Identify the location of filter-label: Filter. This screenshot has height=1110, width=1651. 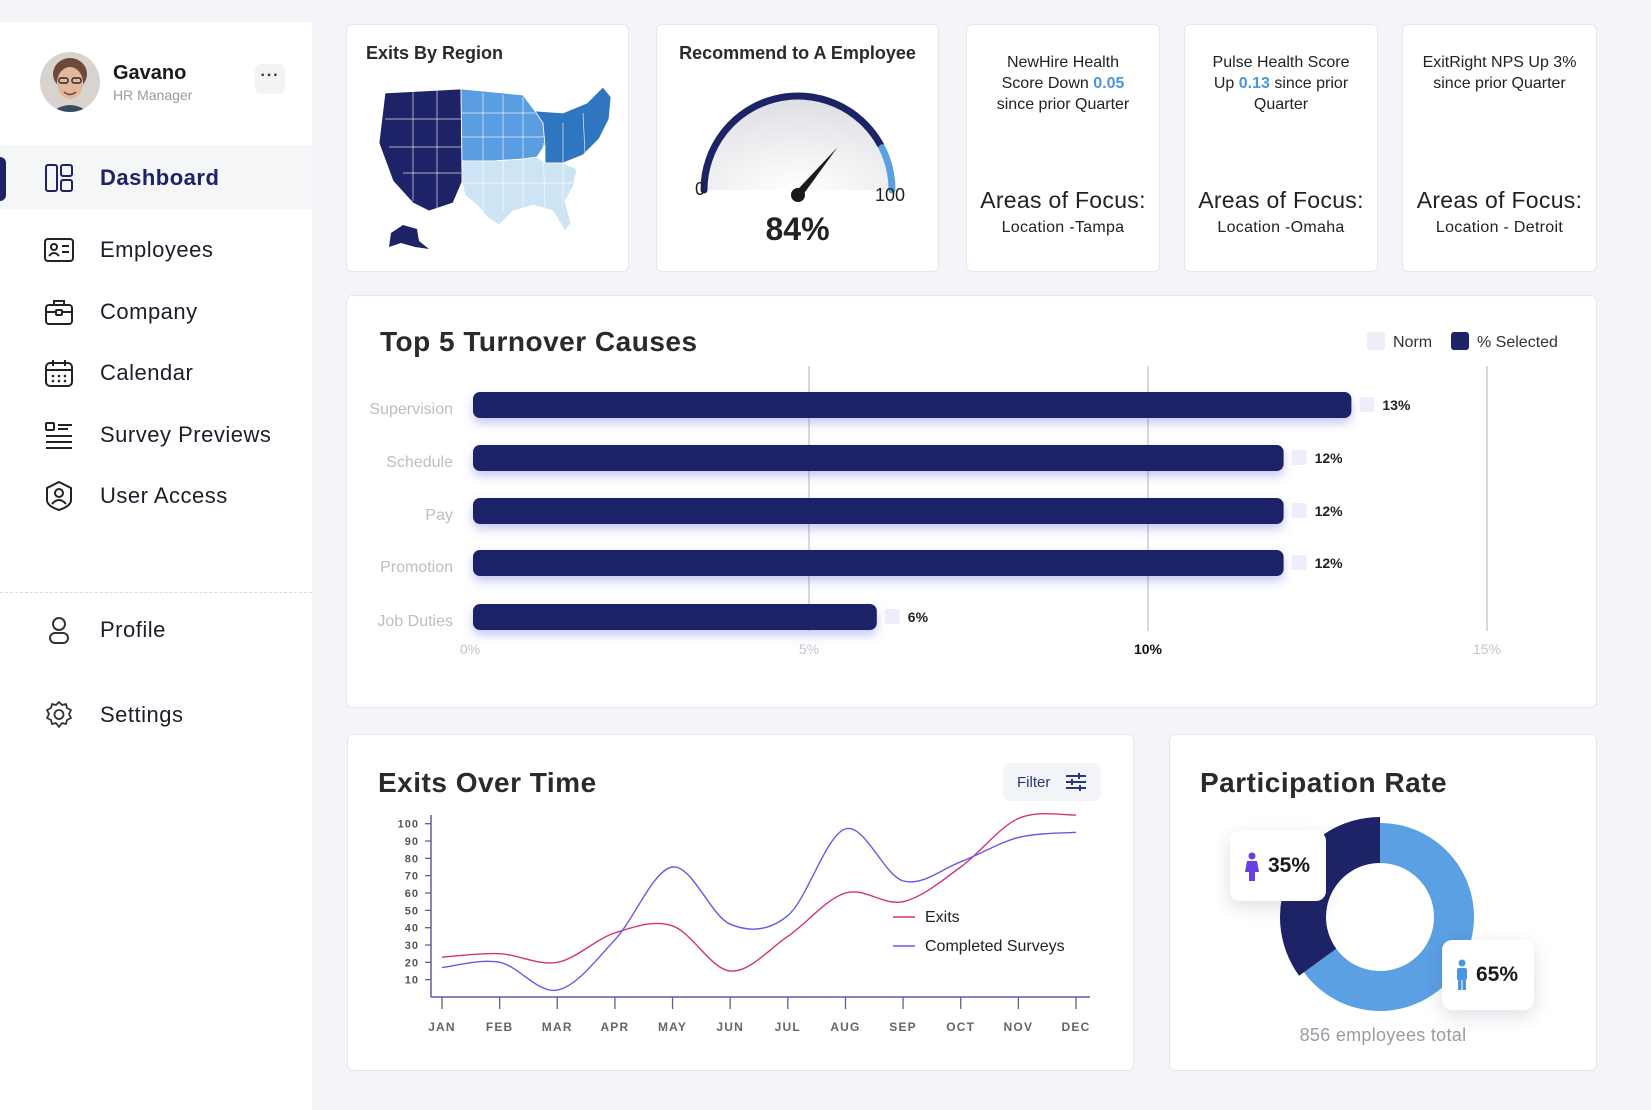
(1034, 782).